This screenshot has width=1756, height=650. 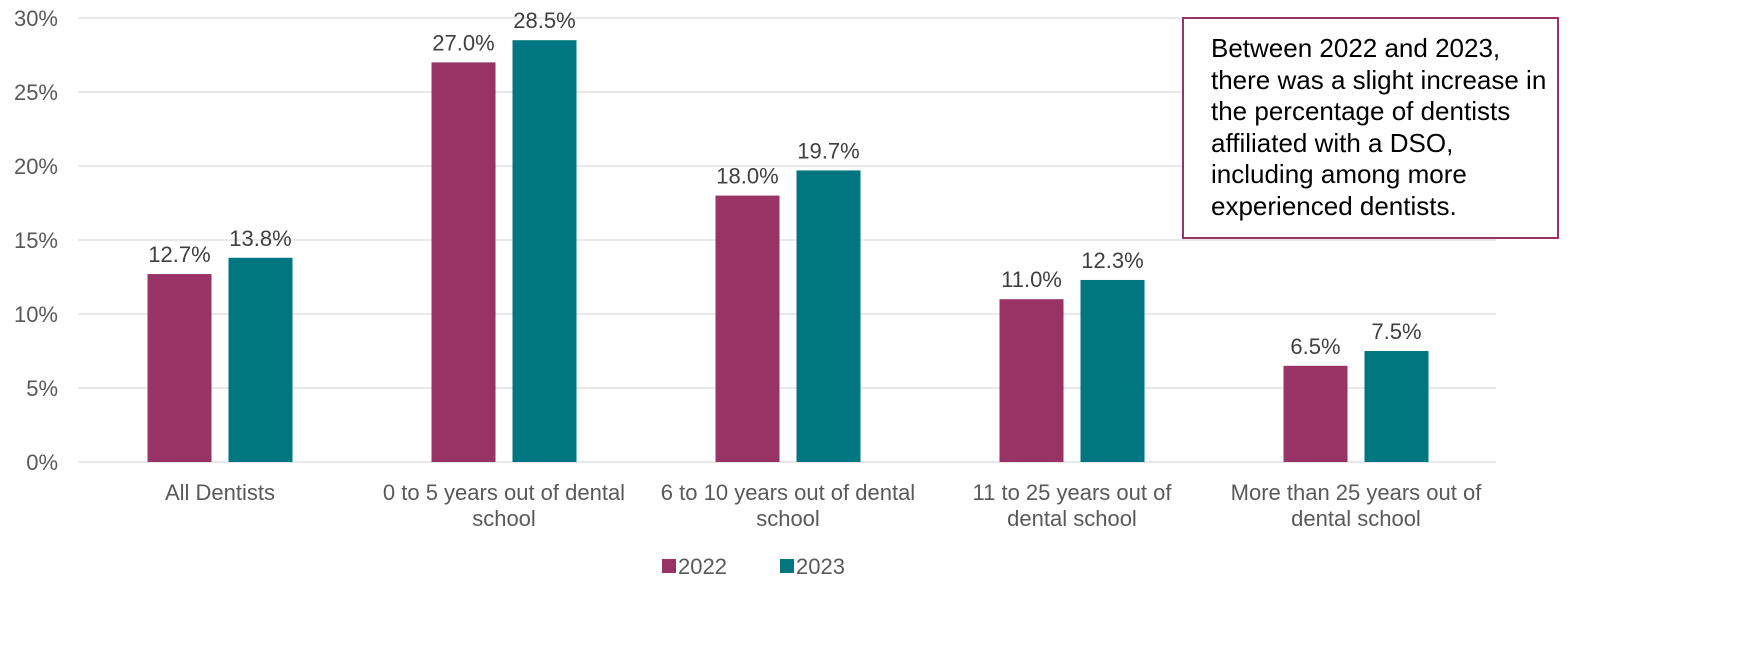 What do you see at coordinates (260, 238) in the screenshot?
I see `data-label: 13.8%` at bounding box center [260, 238].